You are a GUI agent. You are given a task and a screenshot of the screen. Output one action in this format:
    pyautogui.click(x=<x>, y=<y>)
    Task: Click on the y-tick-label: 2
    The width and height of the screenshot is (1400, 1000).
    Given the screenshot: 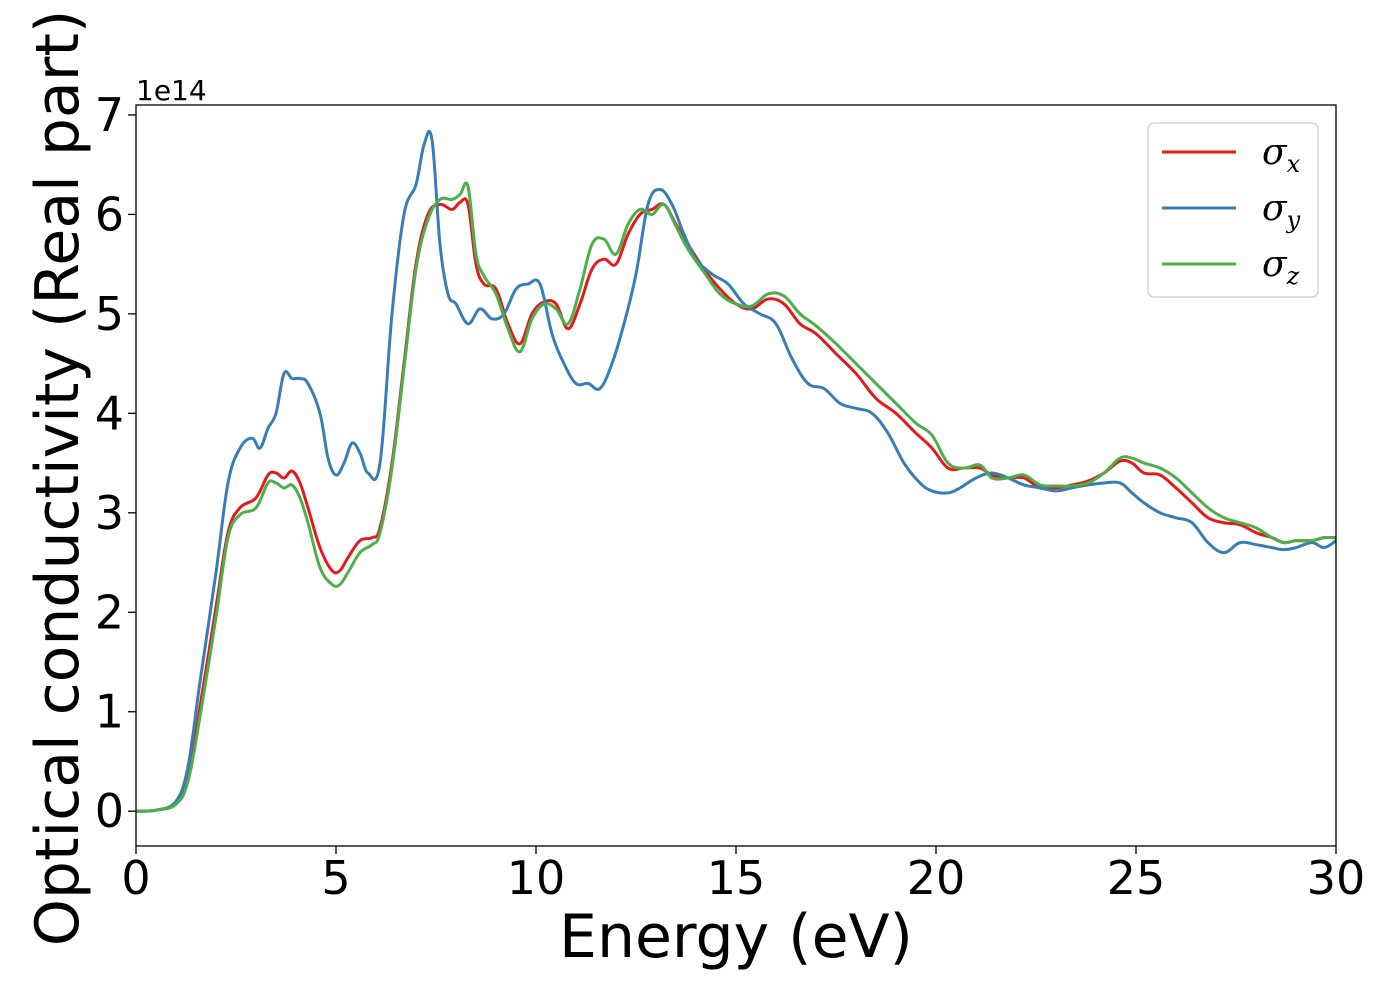 What is the action you would take?
    pyautogui.click(x=109, y=612)
    